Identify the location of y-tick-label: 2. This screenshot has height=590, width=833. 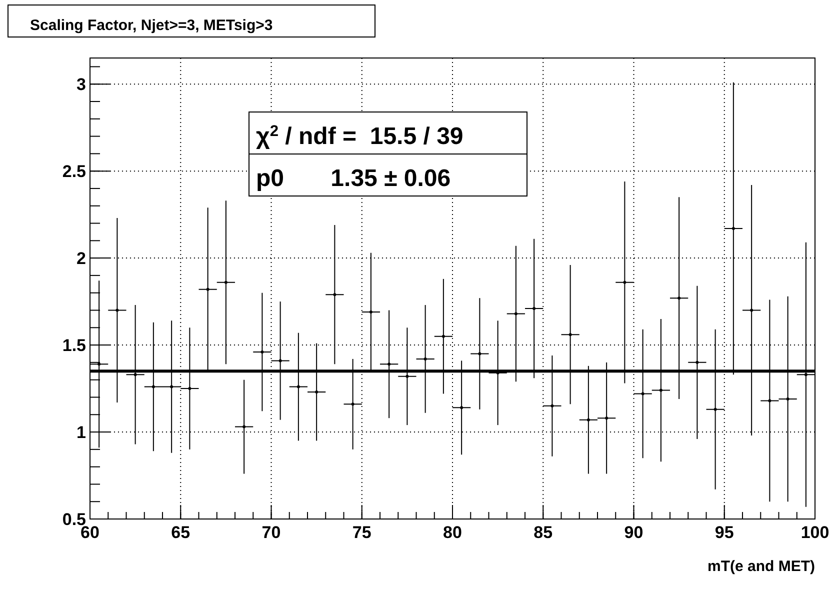
(81, 258).